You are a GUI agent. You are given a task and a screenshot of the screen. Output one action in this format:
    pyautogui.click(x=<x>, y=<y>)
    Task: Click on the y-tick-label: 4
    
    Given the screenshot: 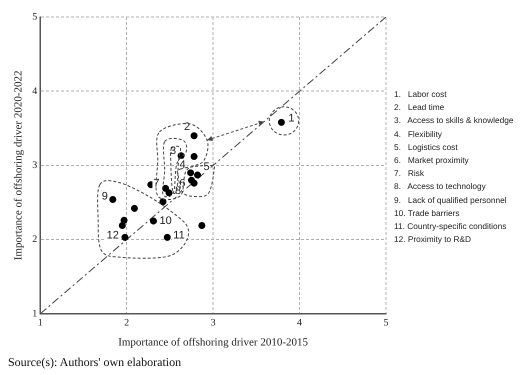 What is the action you would take?
    pyautogui.click(x=35, y=91)
    